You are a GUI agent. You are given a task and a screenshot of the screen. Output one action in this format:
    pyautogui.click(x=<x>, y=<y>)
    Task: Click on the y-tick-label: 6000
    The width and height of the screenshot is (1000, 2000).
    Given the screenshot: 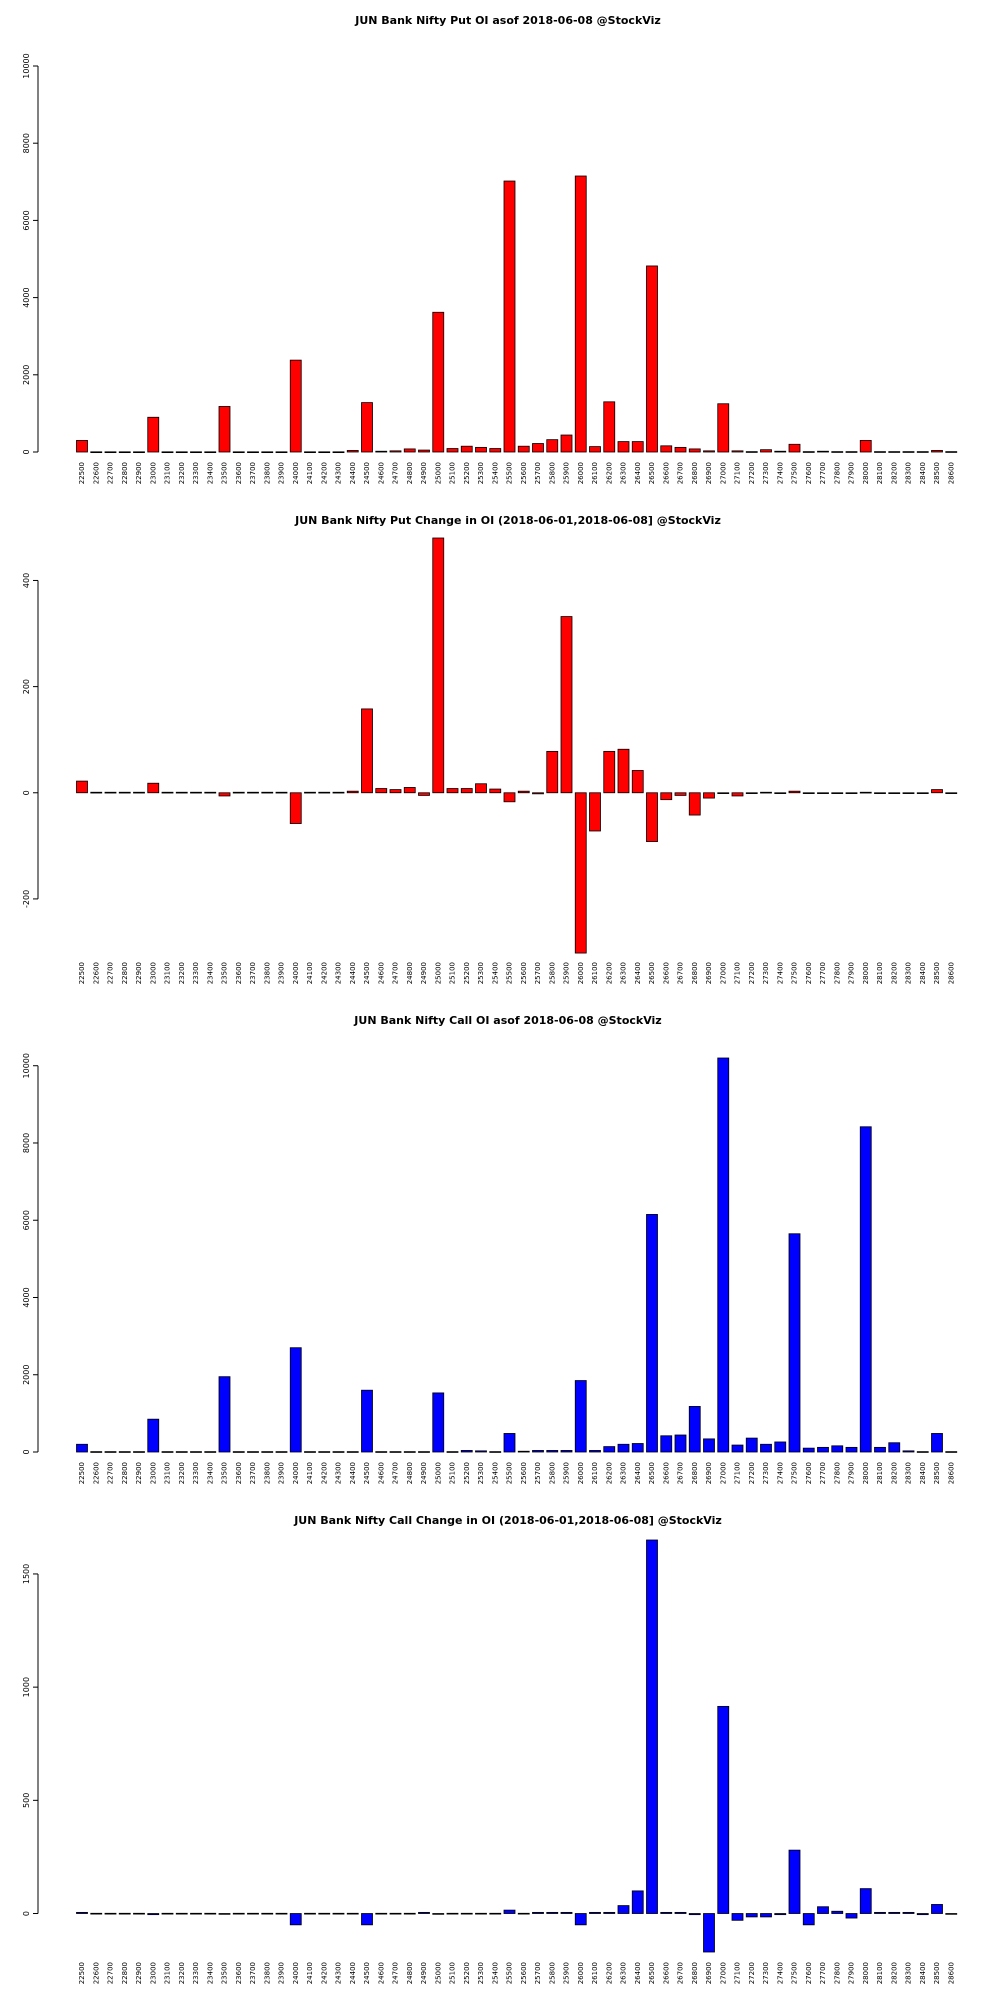 What is the action you would take?
    pyautogui.click(x=26, y=1220)
    